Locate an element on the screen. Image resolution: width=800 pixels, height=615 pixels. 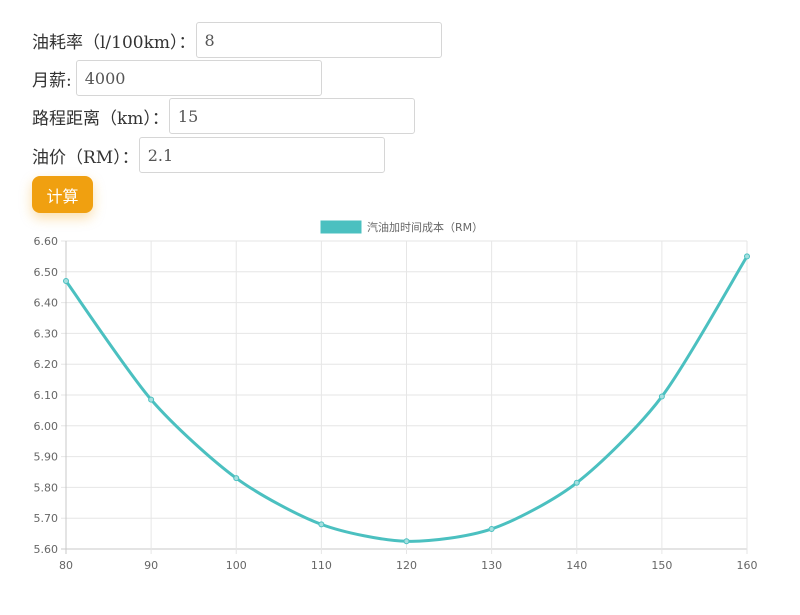
salary-row: 月薪: is located at coordinates (177, 78).